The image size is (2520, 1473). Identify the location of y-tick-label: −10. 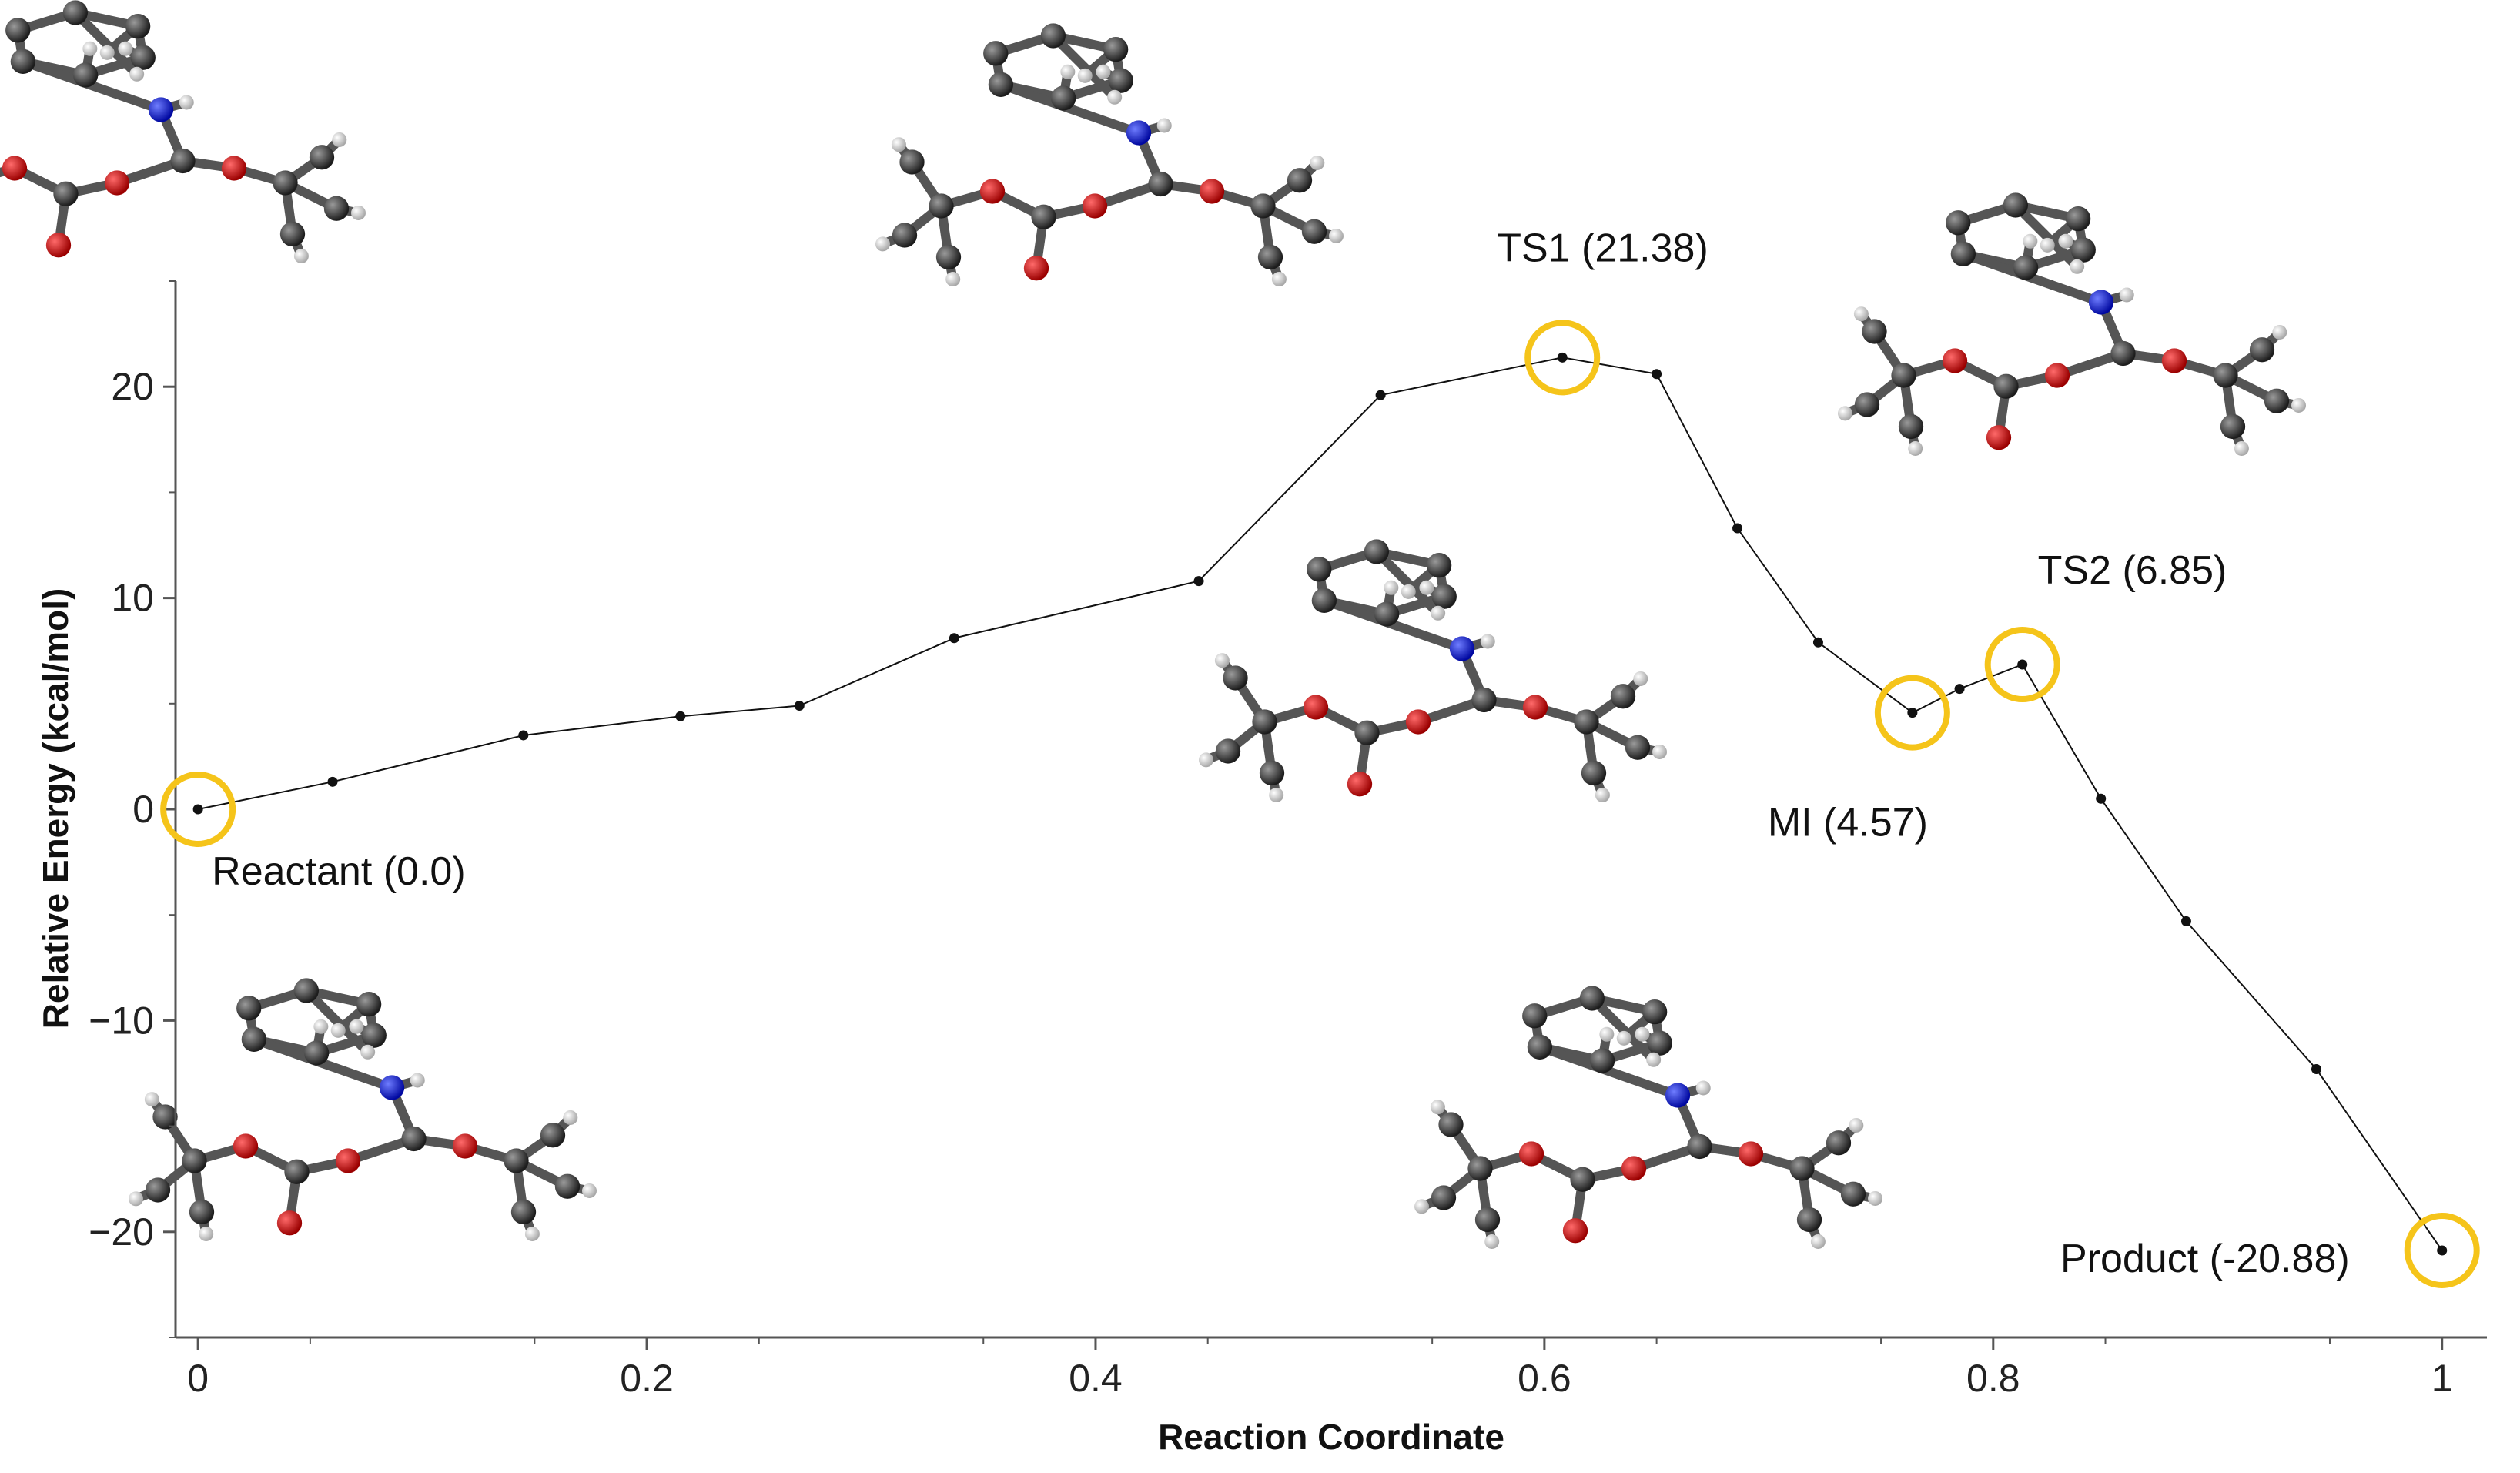
(122, 1020).